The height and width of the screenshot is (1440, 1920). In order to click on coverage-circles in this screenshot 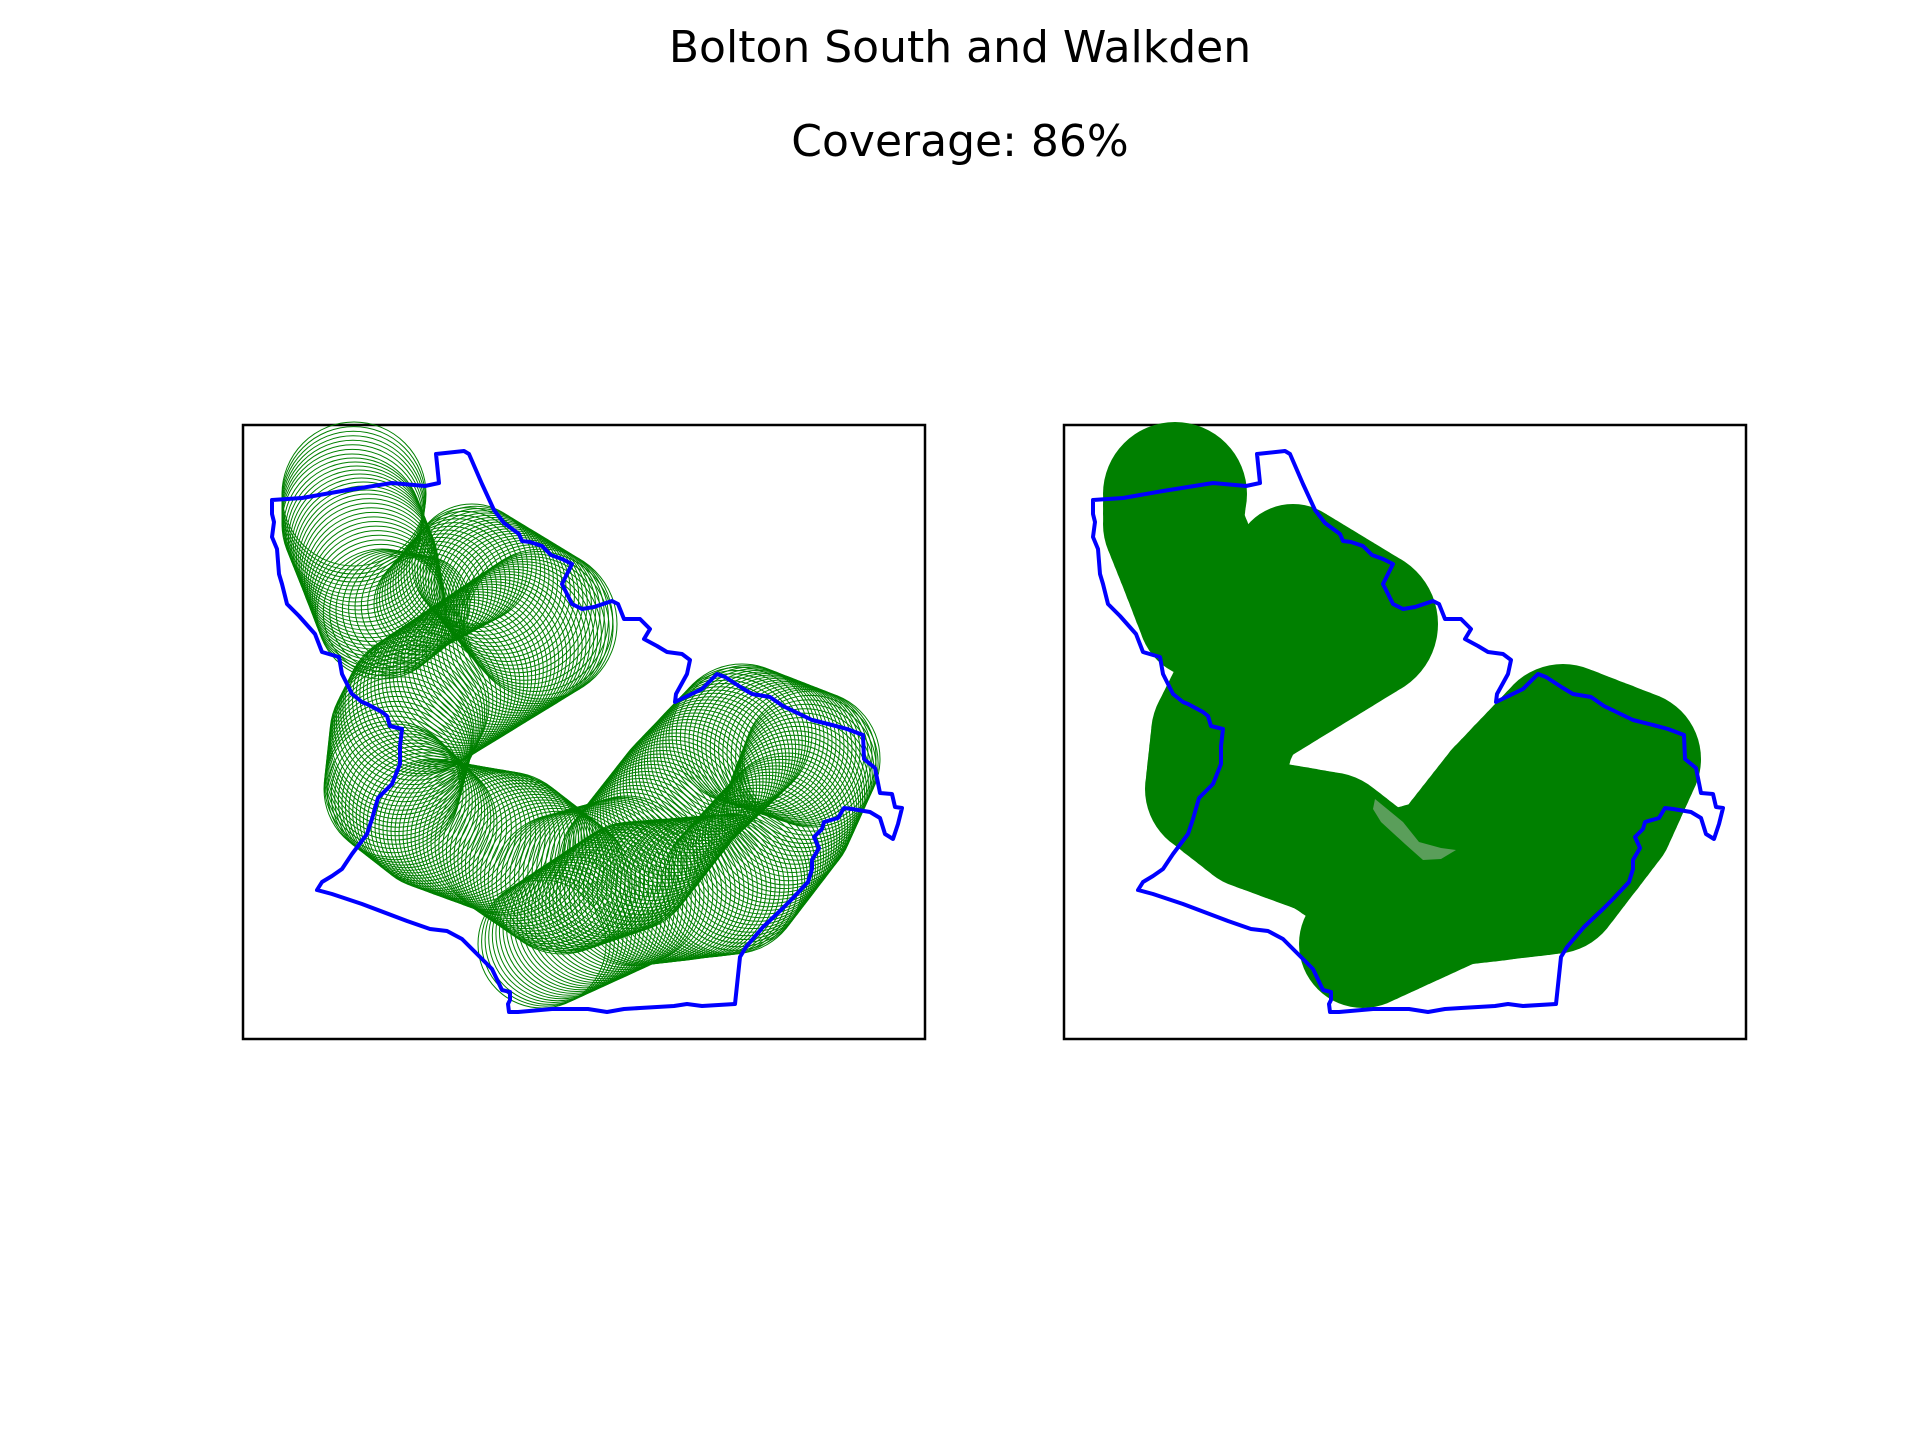, I will do `click(581, 715)`.